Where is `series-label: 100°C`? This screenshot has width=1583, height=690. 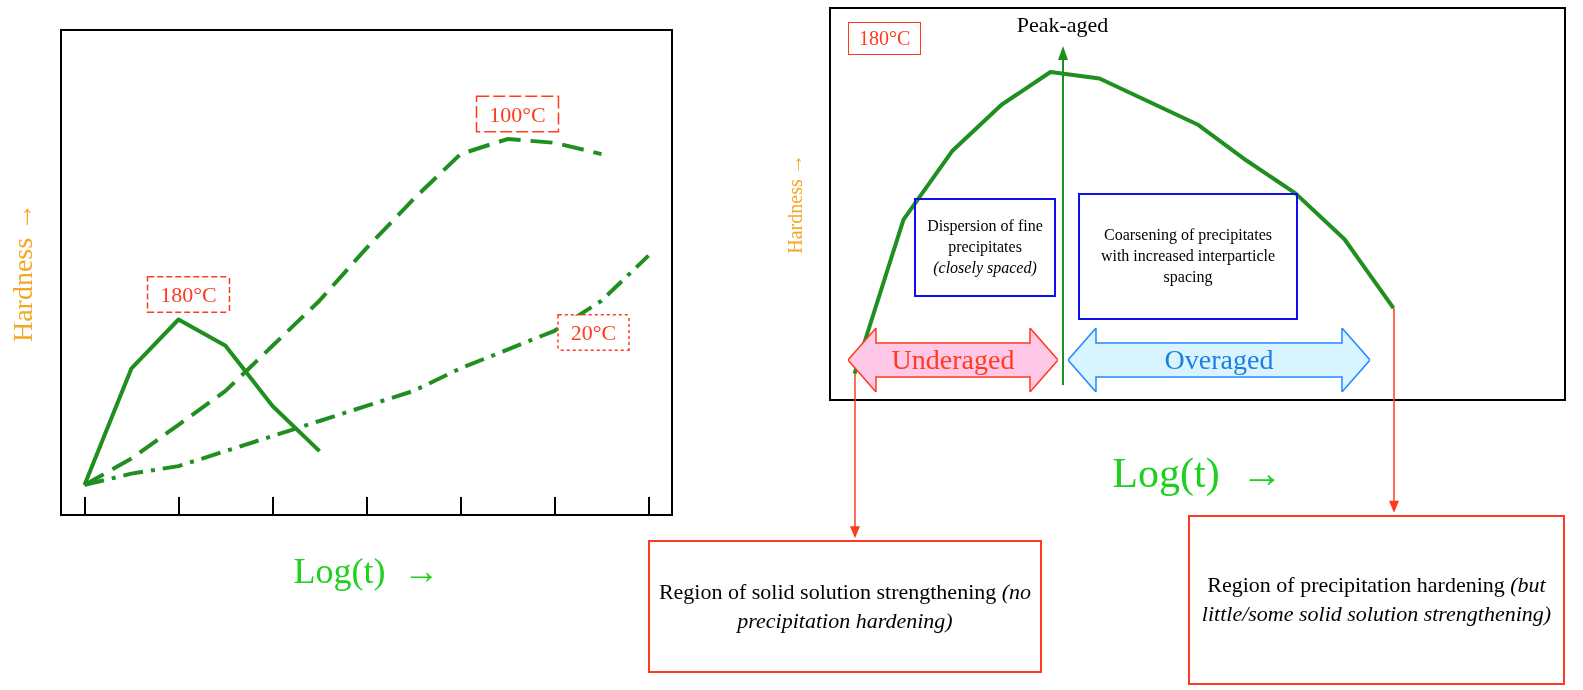 series-label: 100°C is located at coordinates (517, 114).